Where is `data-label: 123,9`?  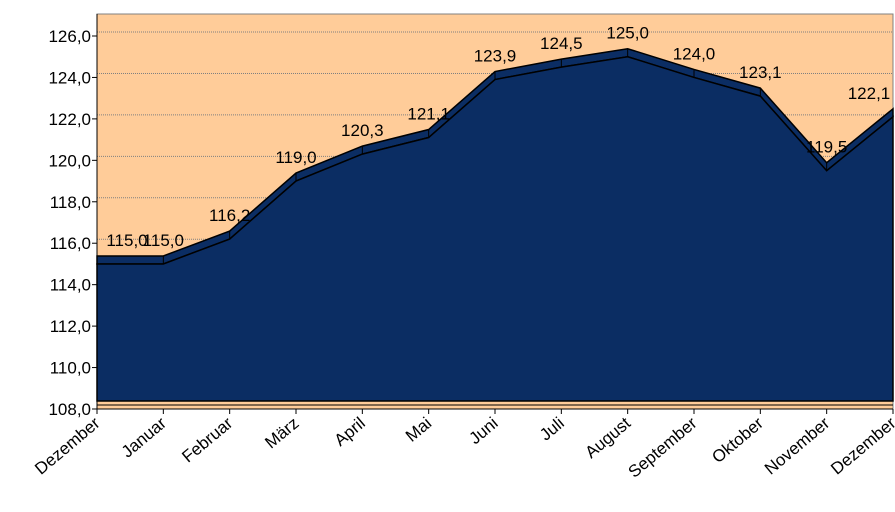
data-label: 123,9 is located at coordinates (495, 56).